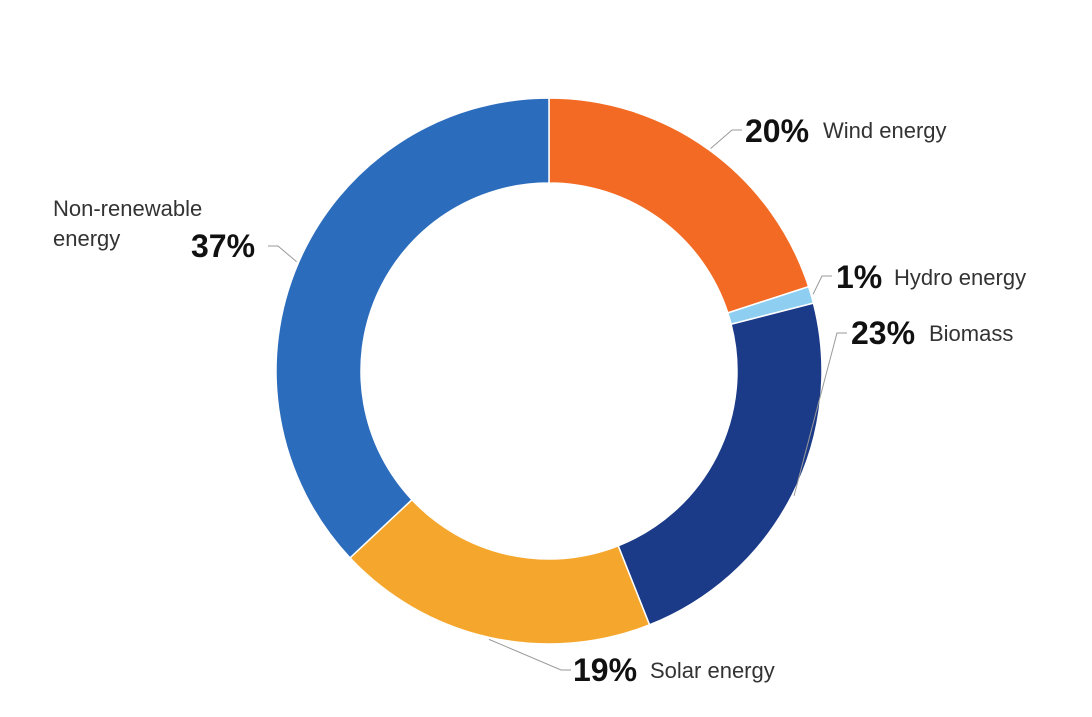 This screenshot has width=1092, height=717. What do you see at coordinates (822, 285) in the screenshot?
I see `leader-line-hydro-energy` at bounding box center [822, 285].